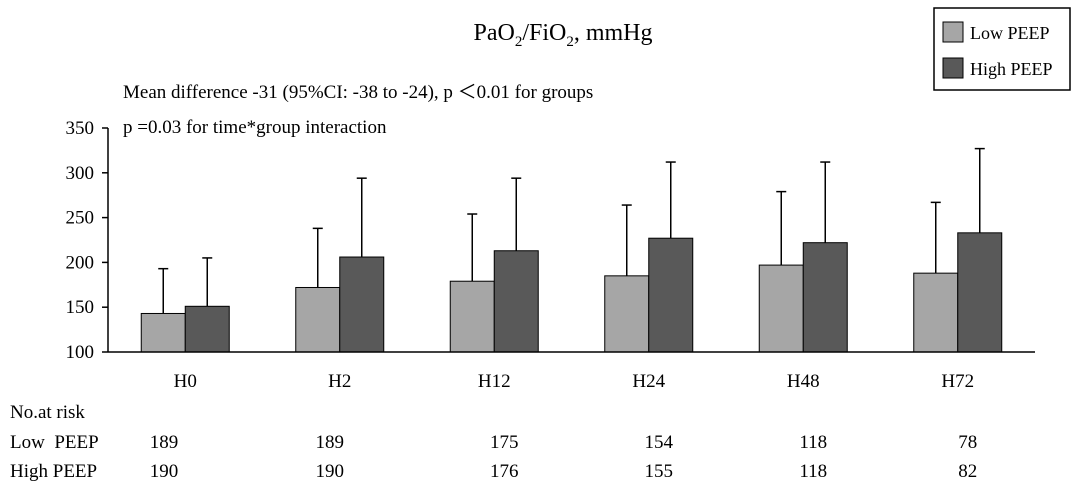 This screenshot has width=1080, height=492. Describe the element at coordinates (564, 457) in the screenshot. I see `risk-table-values: 189 189 175 154 118 78 190 190 176 155 118 82` at that location.